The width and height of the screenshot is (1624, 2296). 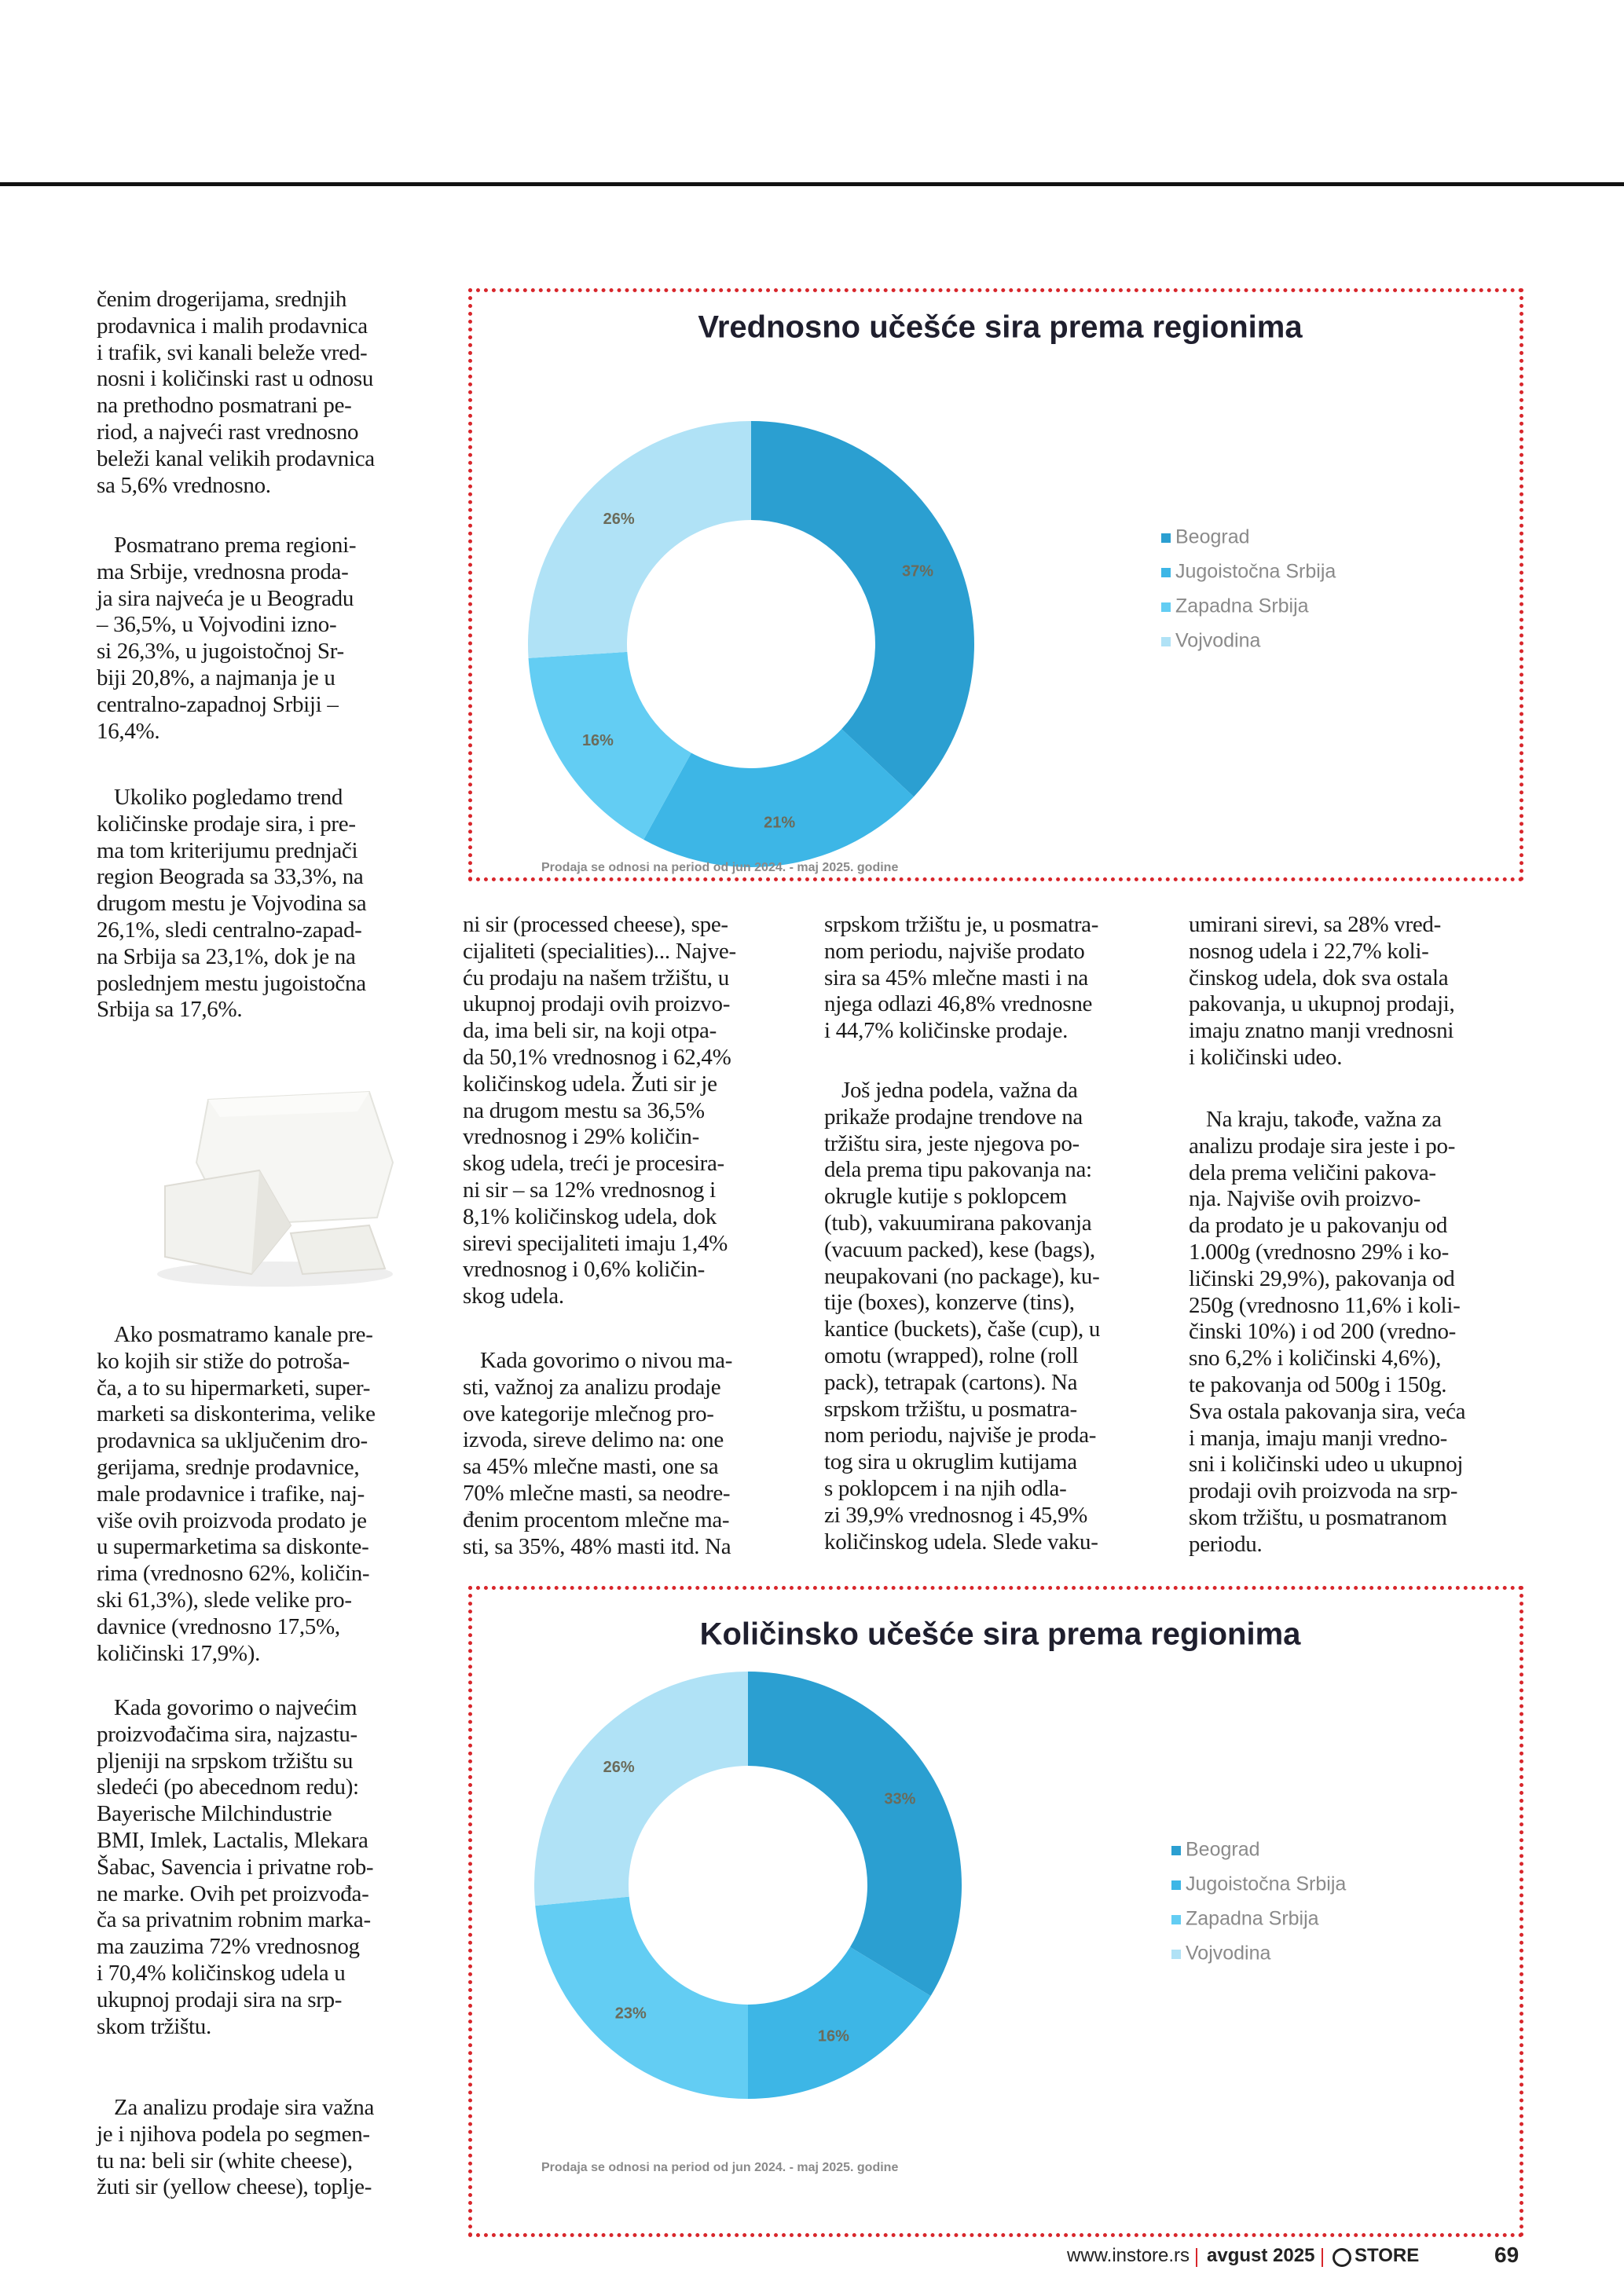 What do you see at coordinates (1261, 2255) in the screenshot?
I see `footer-issue: avgust 2025` at bounding box center [1261, 2255].